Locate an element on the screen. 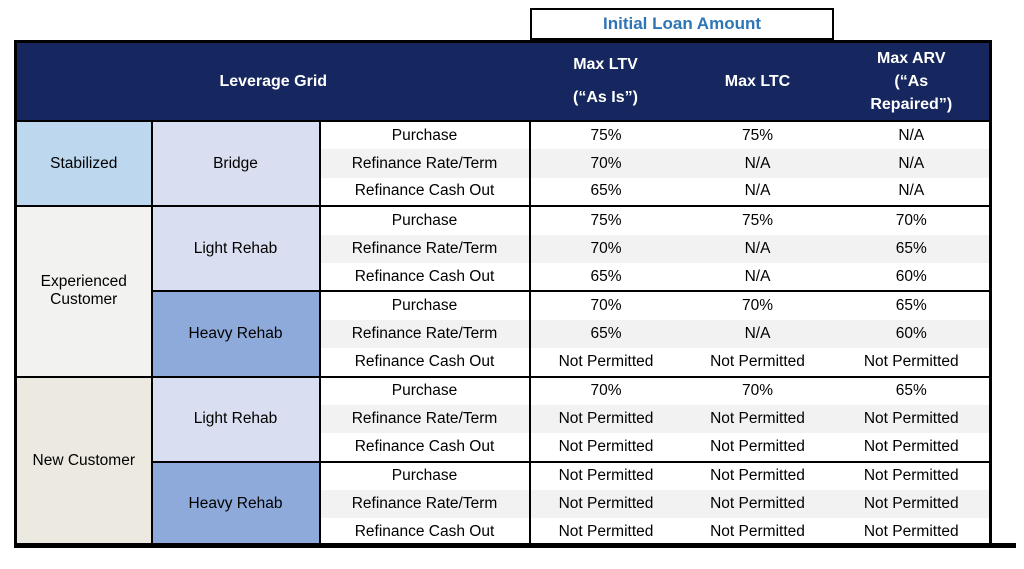  customer-cell: Stabilized is located at coordinates (84, 164).